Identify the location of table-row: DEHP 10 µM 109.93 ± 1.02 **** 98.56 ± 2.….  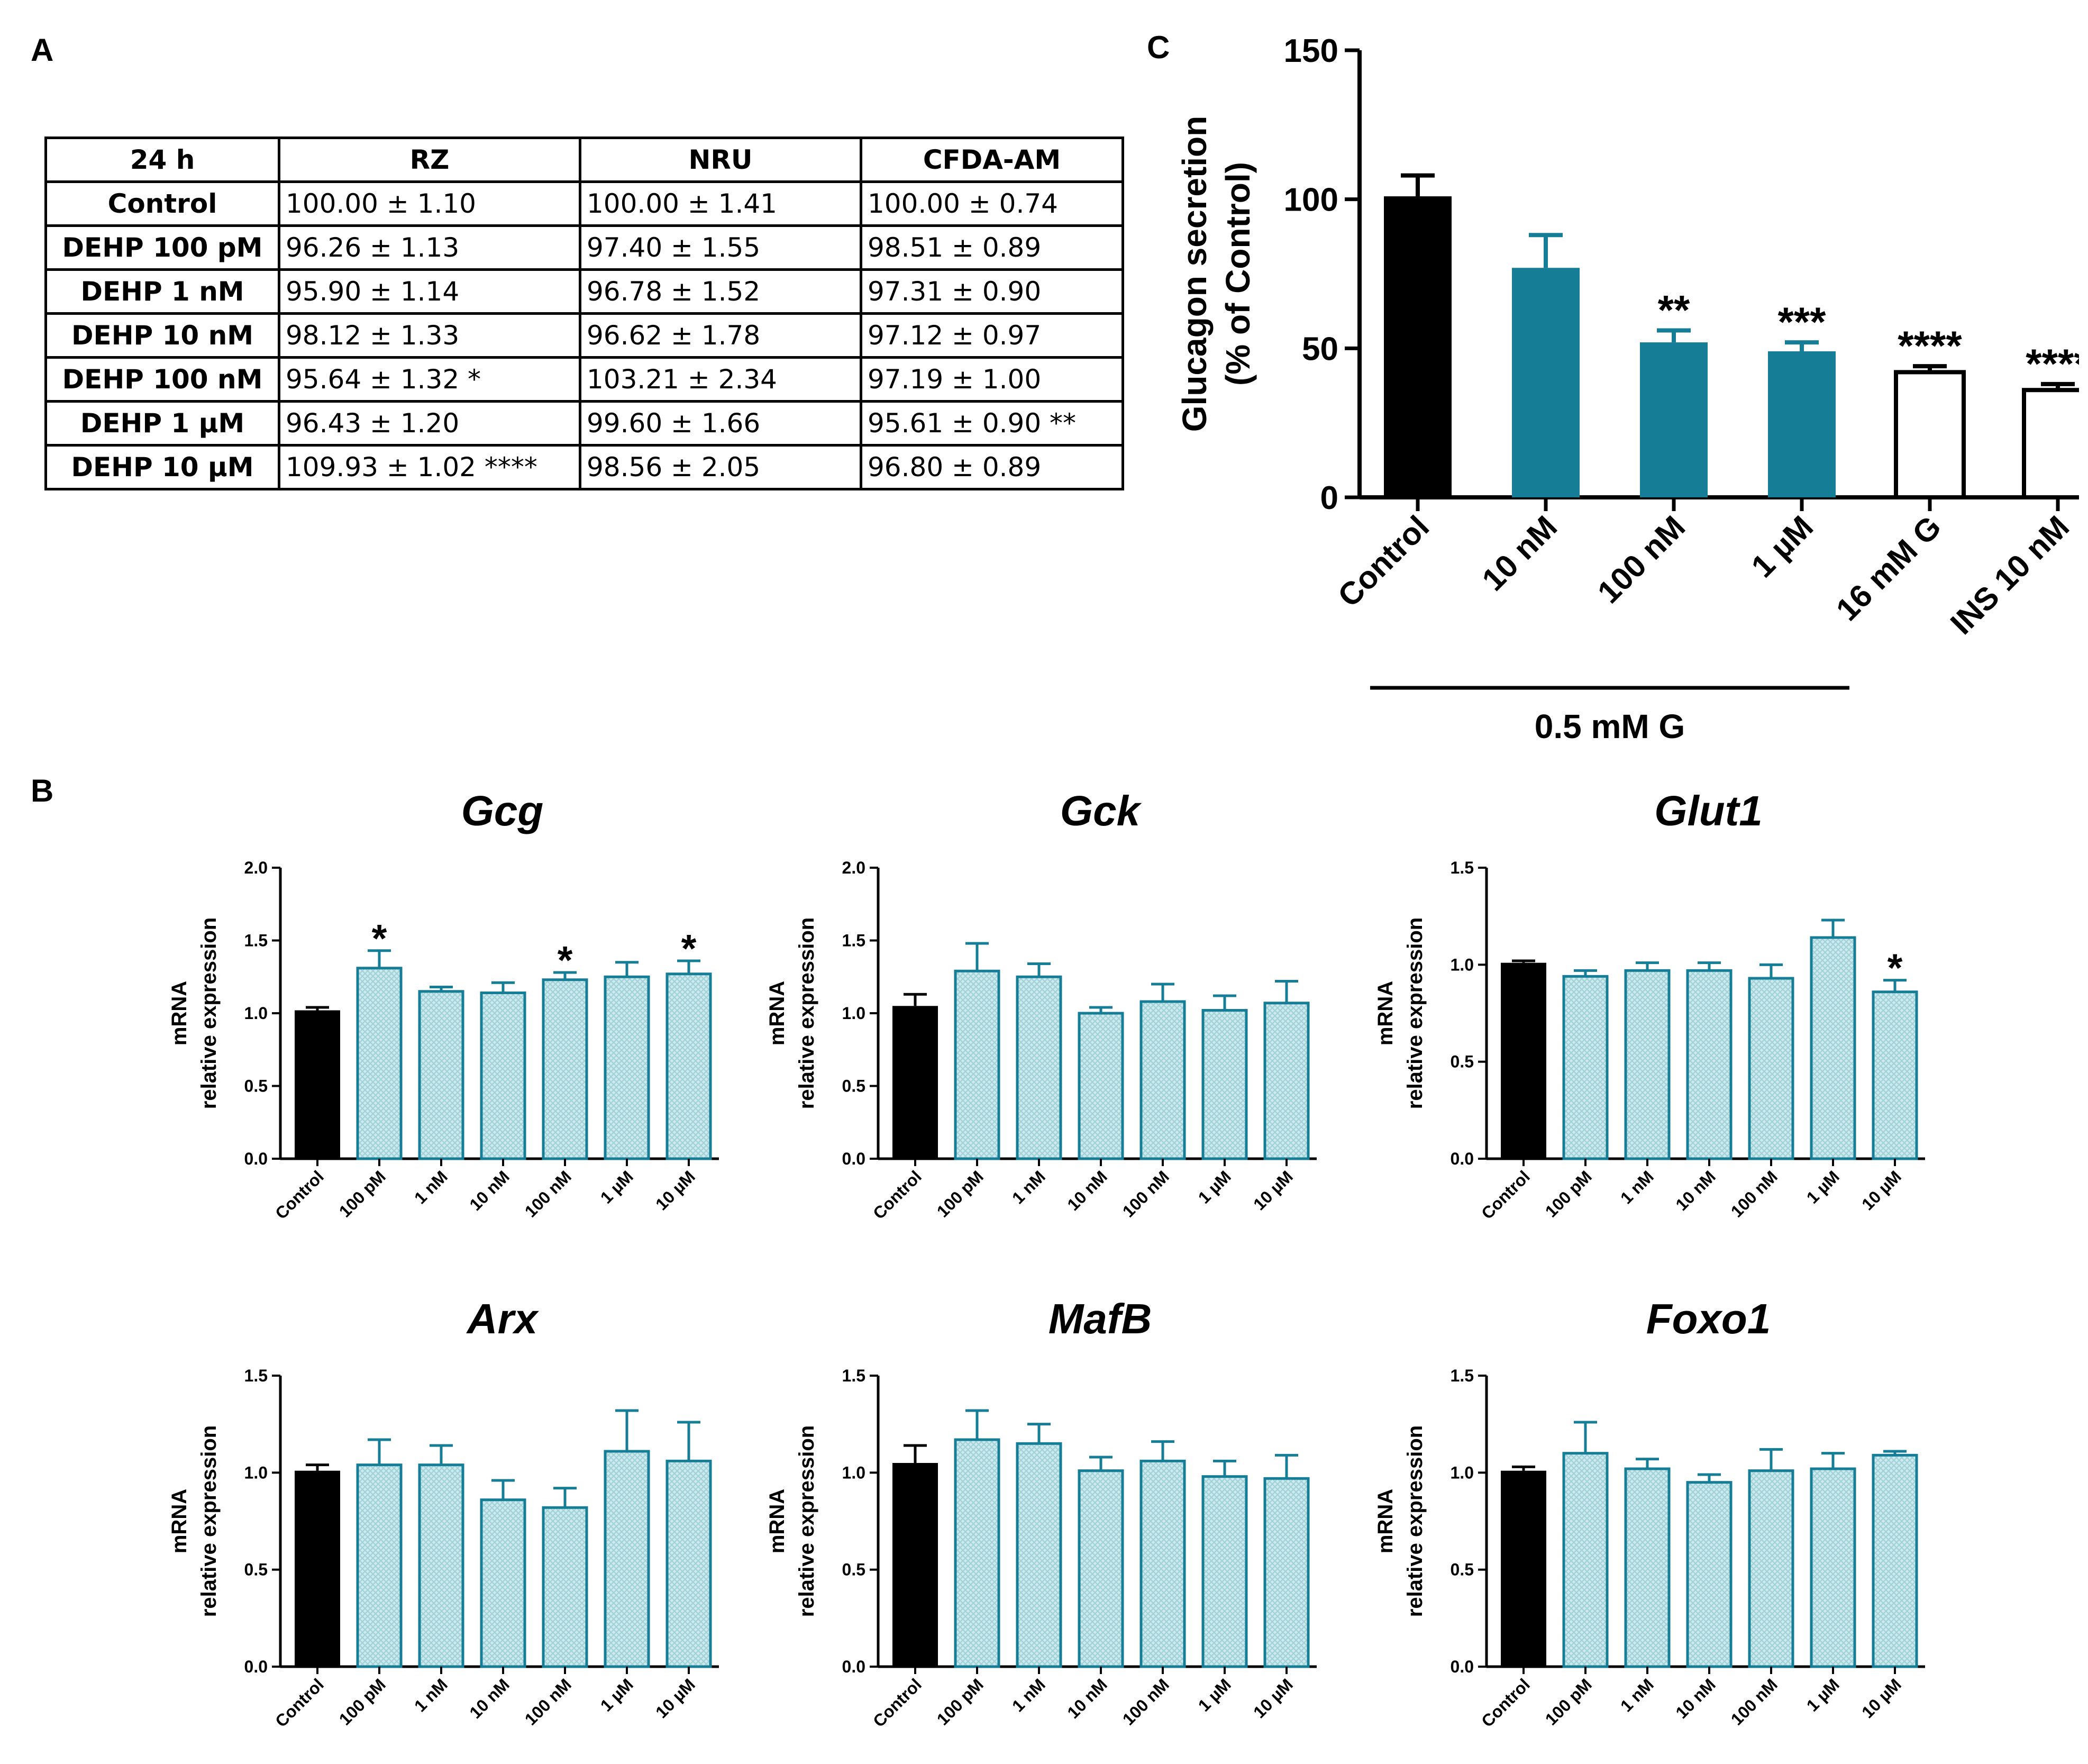
(584, 467).